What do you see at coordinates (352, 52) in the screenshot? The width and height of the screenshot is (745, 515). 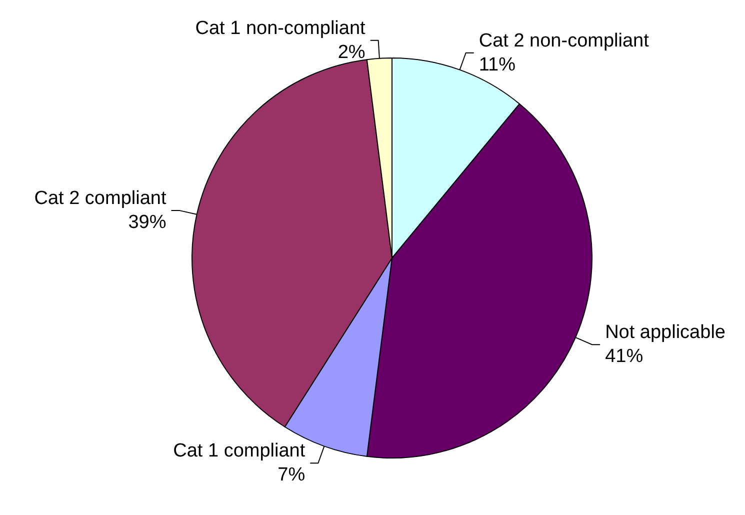 I see `data-label: 2%` at bounding box center [352, 52].